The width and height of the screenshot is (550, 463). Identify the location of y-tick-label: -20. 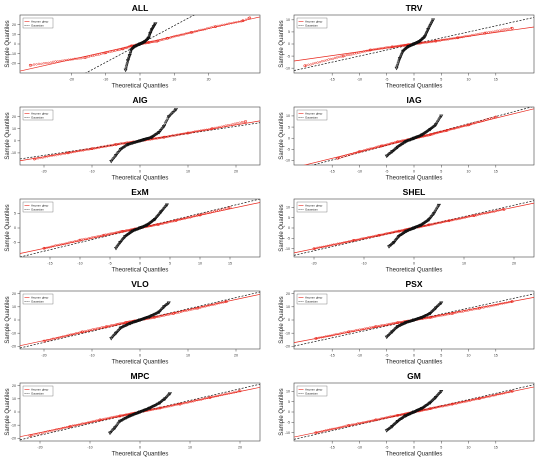
(13, 64).